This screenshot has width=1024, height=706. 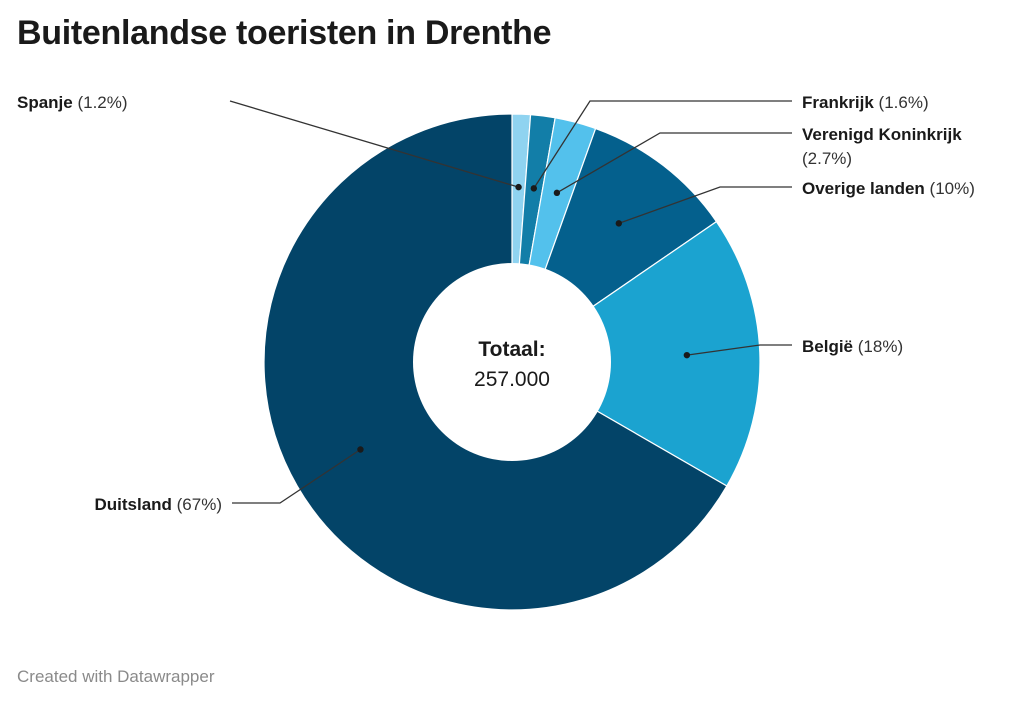 What do you see at coordinates (557, 193) in the screenshot?
I see `leader-dot-verenigd-koninkrijk` at bounding box center [557, 193].